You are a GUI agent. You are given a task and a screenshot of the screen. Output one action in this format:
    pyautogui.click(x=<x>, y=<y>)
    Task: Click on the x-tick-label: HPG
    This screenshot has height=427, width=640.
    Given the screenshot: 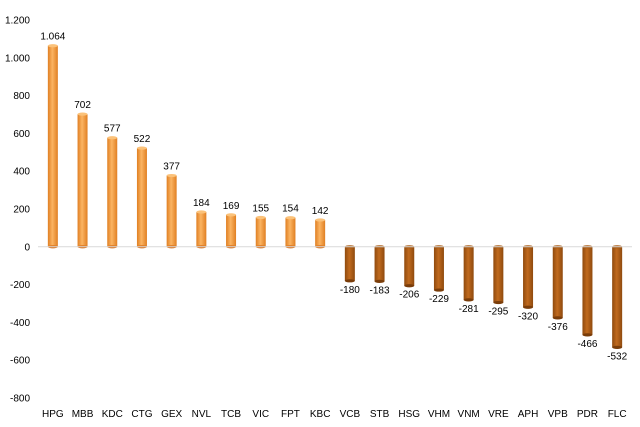 What is the action you would take?
    pyautogui.click(x=53, y=414)
    